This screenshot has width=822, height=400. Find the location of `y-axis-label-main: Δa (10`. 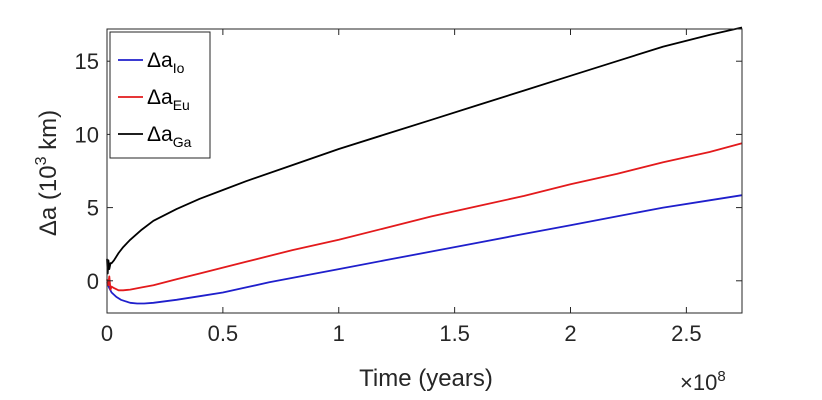

y-axis-label-main: Δa (10 is located at coordinates (48, 200).